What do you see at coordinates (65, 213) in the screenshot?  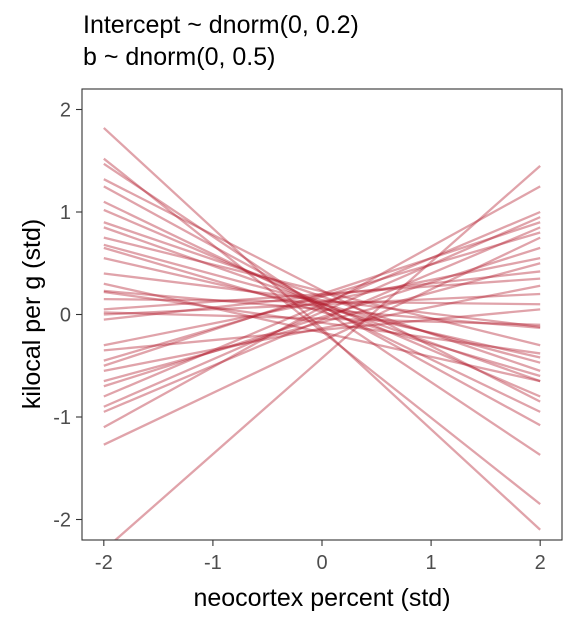 I see `y-tick-label-3: 1` at bounding box center [65, 213].